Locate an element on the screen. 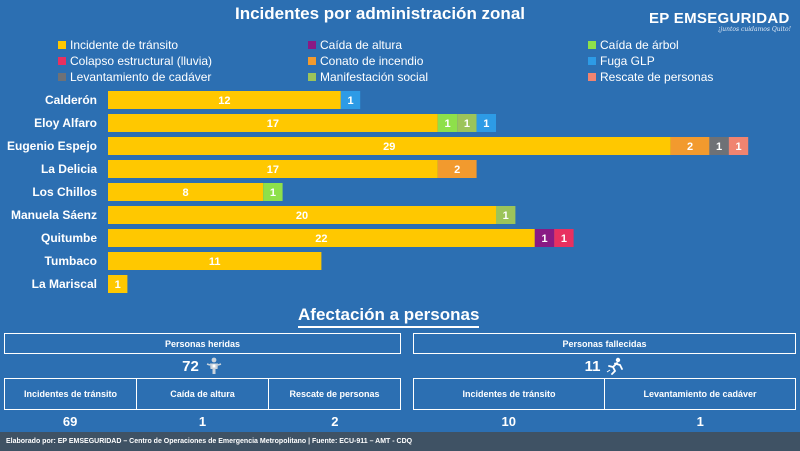 The image size is (800, 451). injured-total: 72 is located at coordinates (190, 366).